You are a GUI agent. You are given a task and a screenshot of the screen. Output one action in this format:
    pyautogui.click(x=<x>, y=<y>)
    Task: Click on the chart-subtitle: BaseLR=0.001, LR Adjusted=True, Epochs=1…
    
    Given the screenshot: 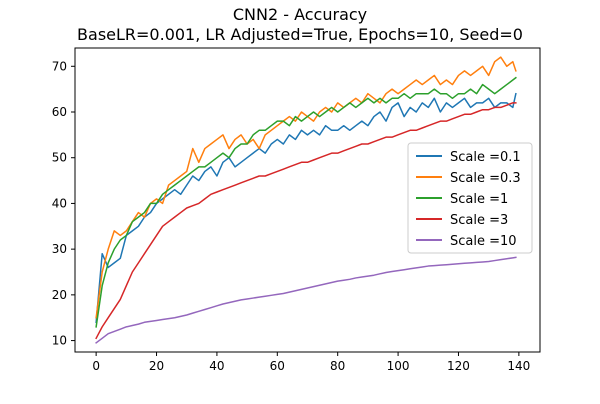 What is the action you would take?
    pyautogui.click(x=300, y=34)
    